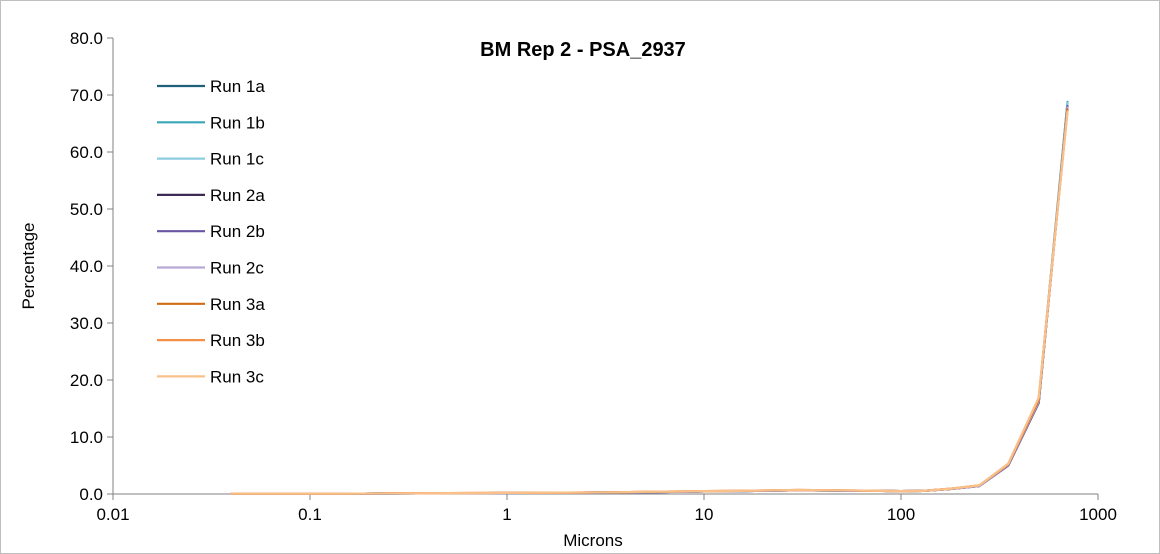 This screenshot has height=554, width=1160. What do you see at coordinates (86, 380) in the screenshot?
I see `y-tick-label: 20.0` at bounding box center [86, 380].